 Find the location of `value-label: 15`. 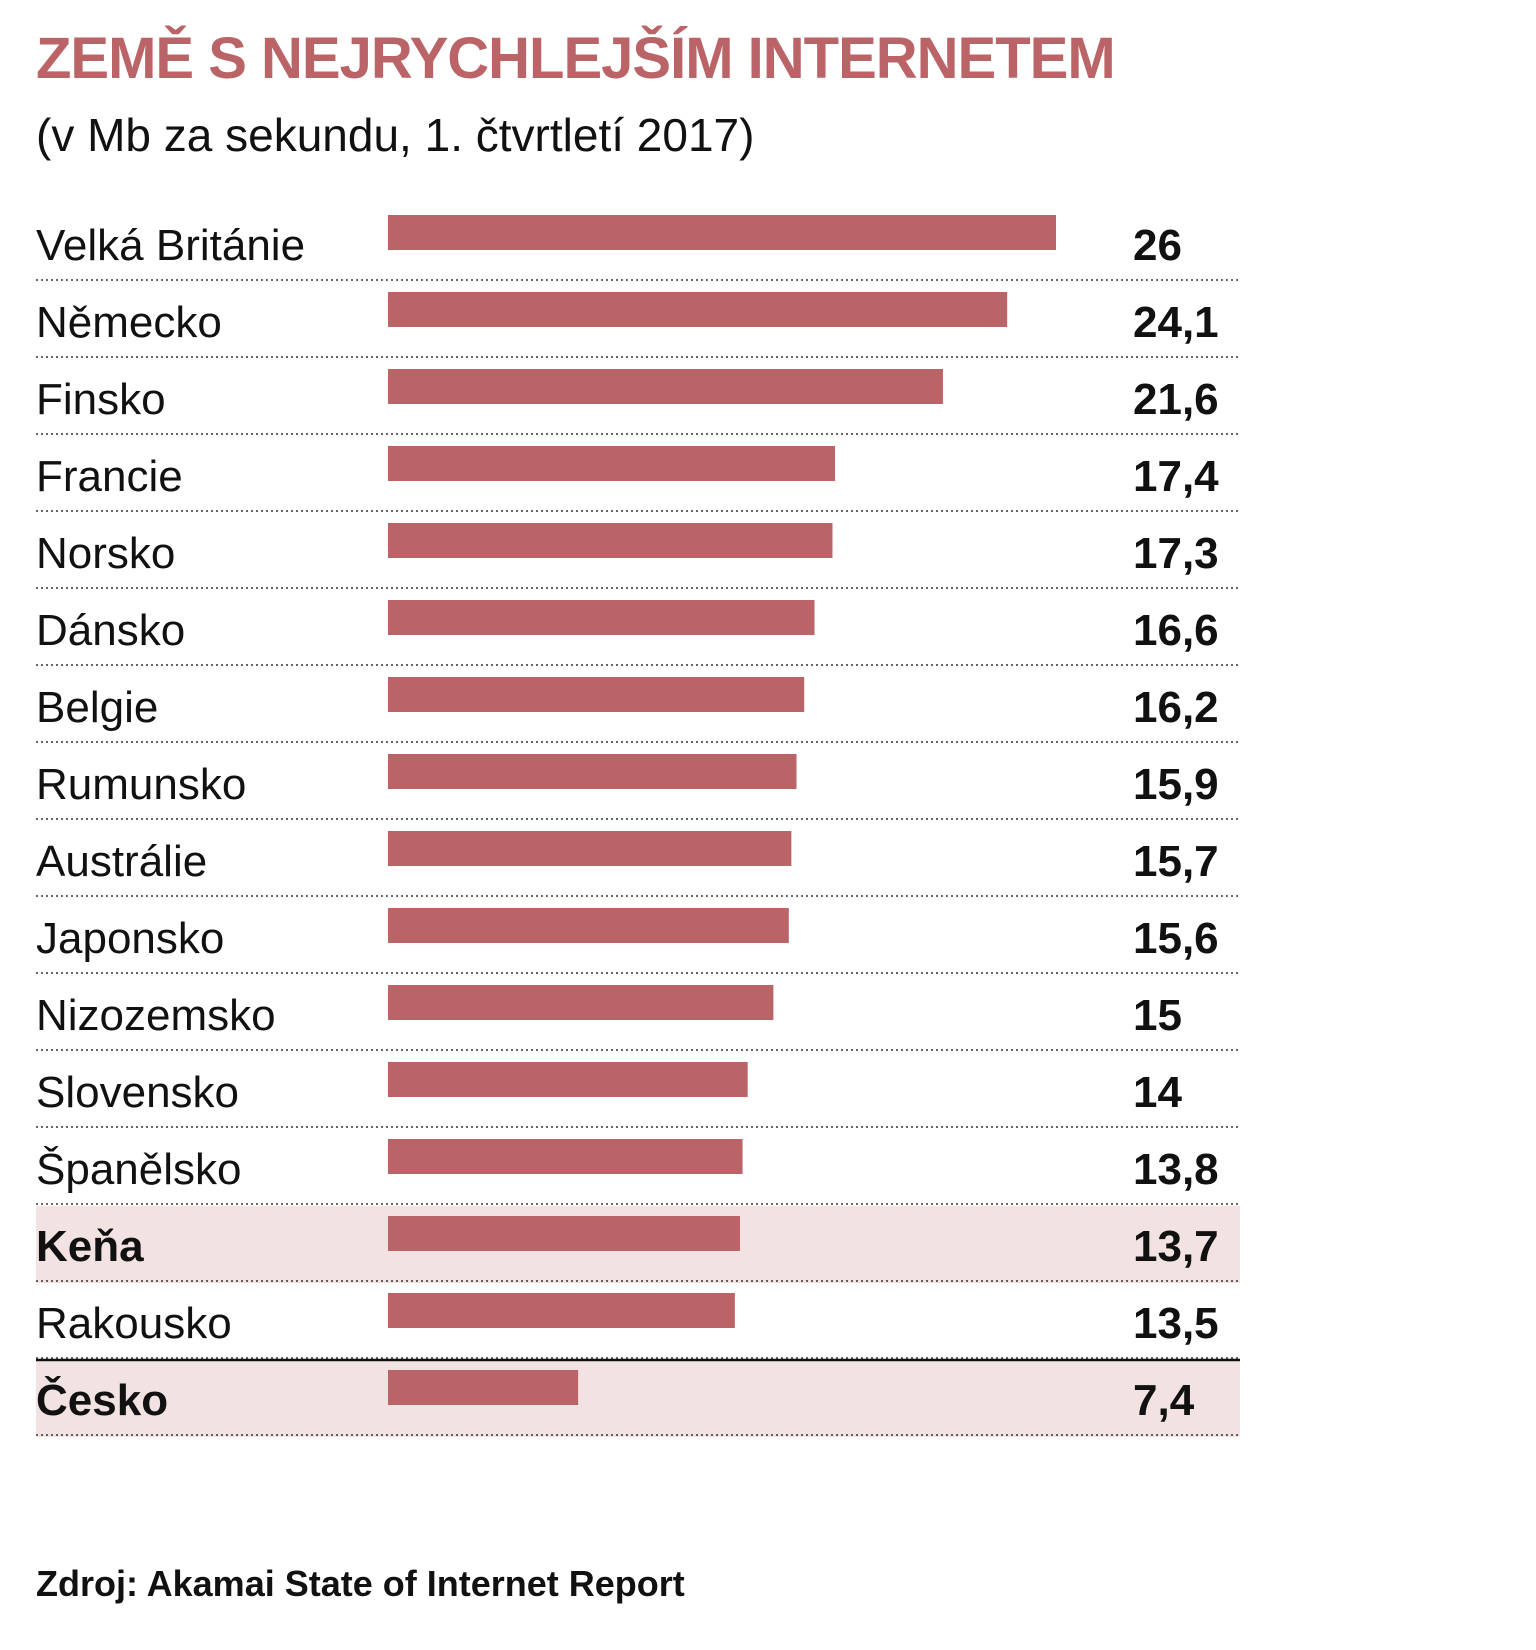

value-label: 15 is located at coordinates (1157, 1015).